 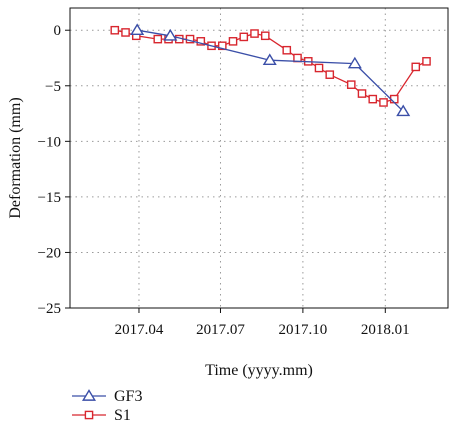 I want to click on x-tick-label: 2018.01, so click(x=385, y=330).